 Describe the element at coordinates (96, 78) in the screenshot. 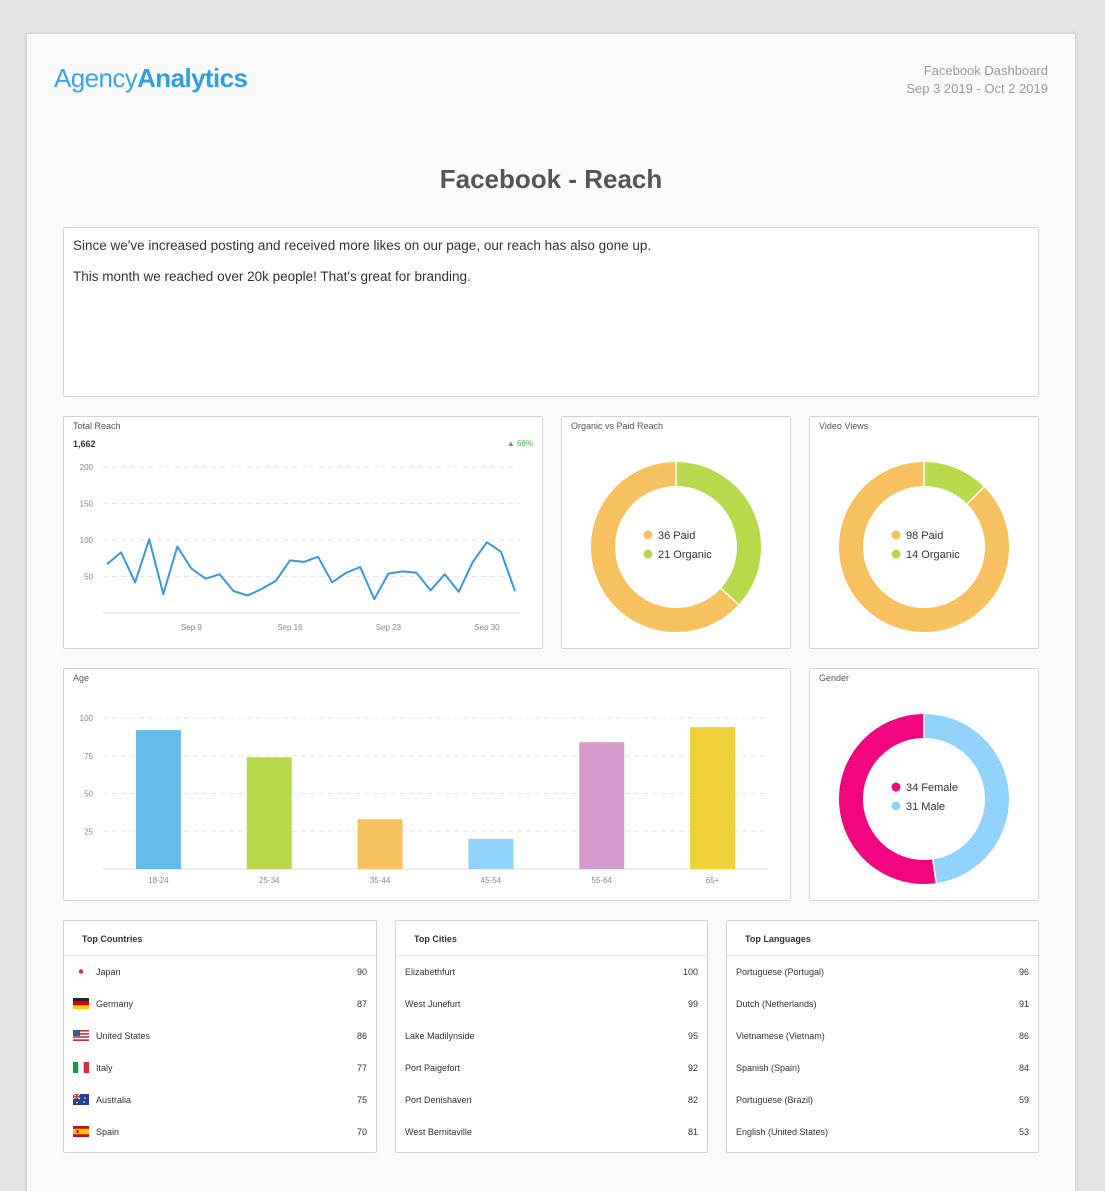

I see `logo-light-text: Agency` at that location.